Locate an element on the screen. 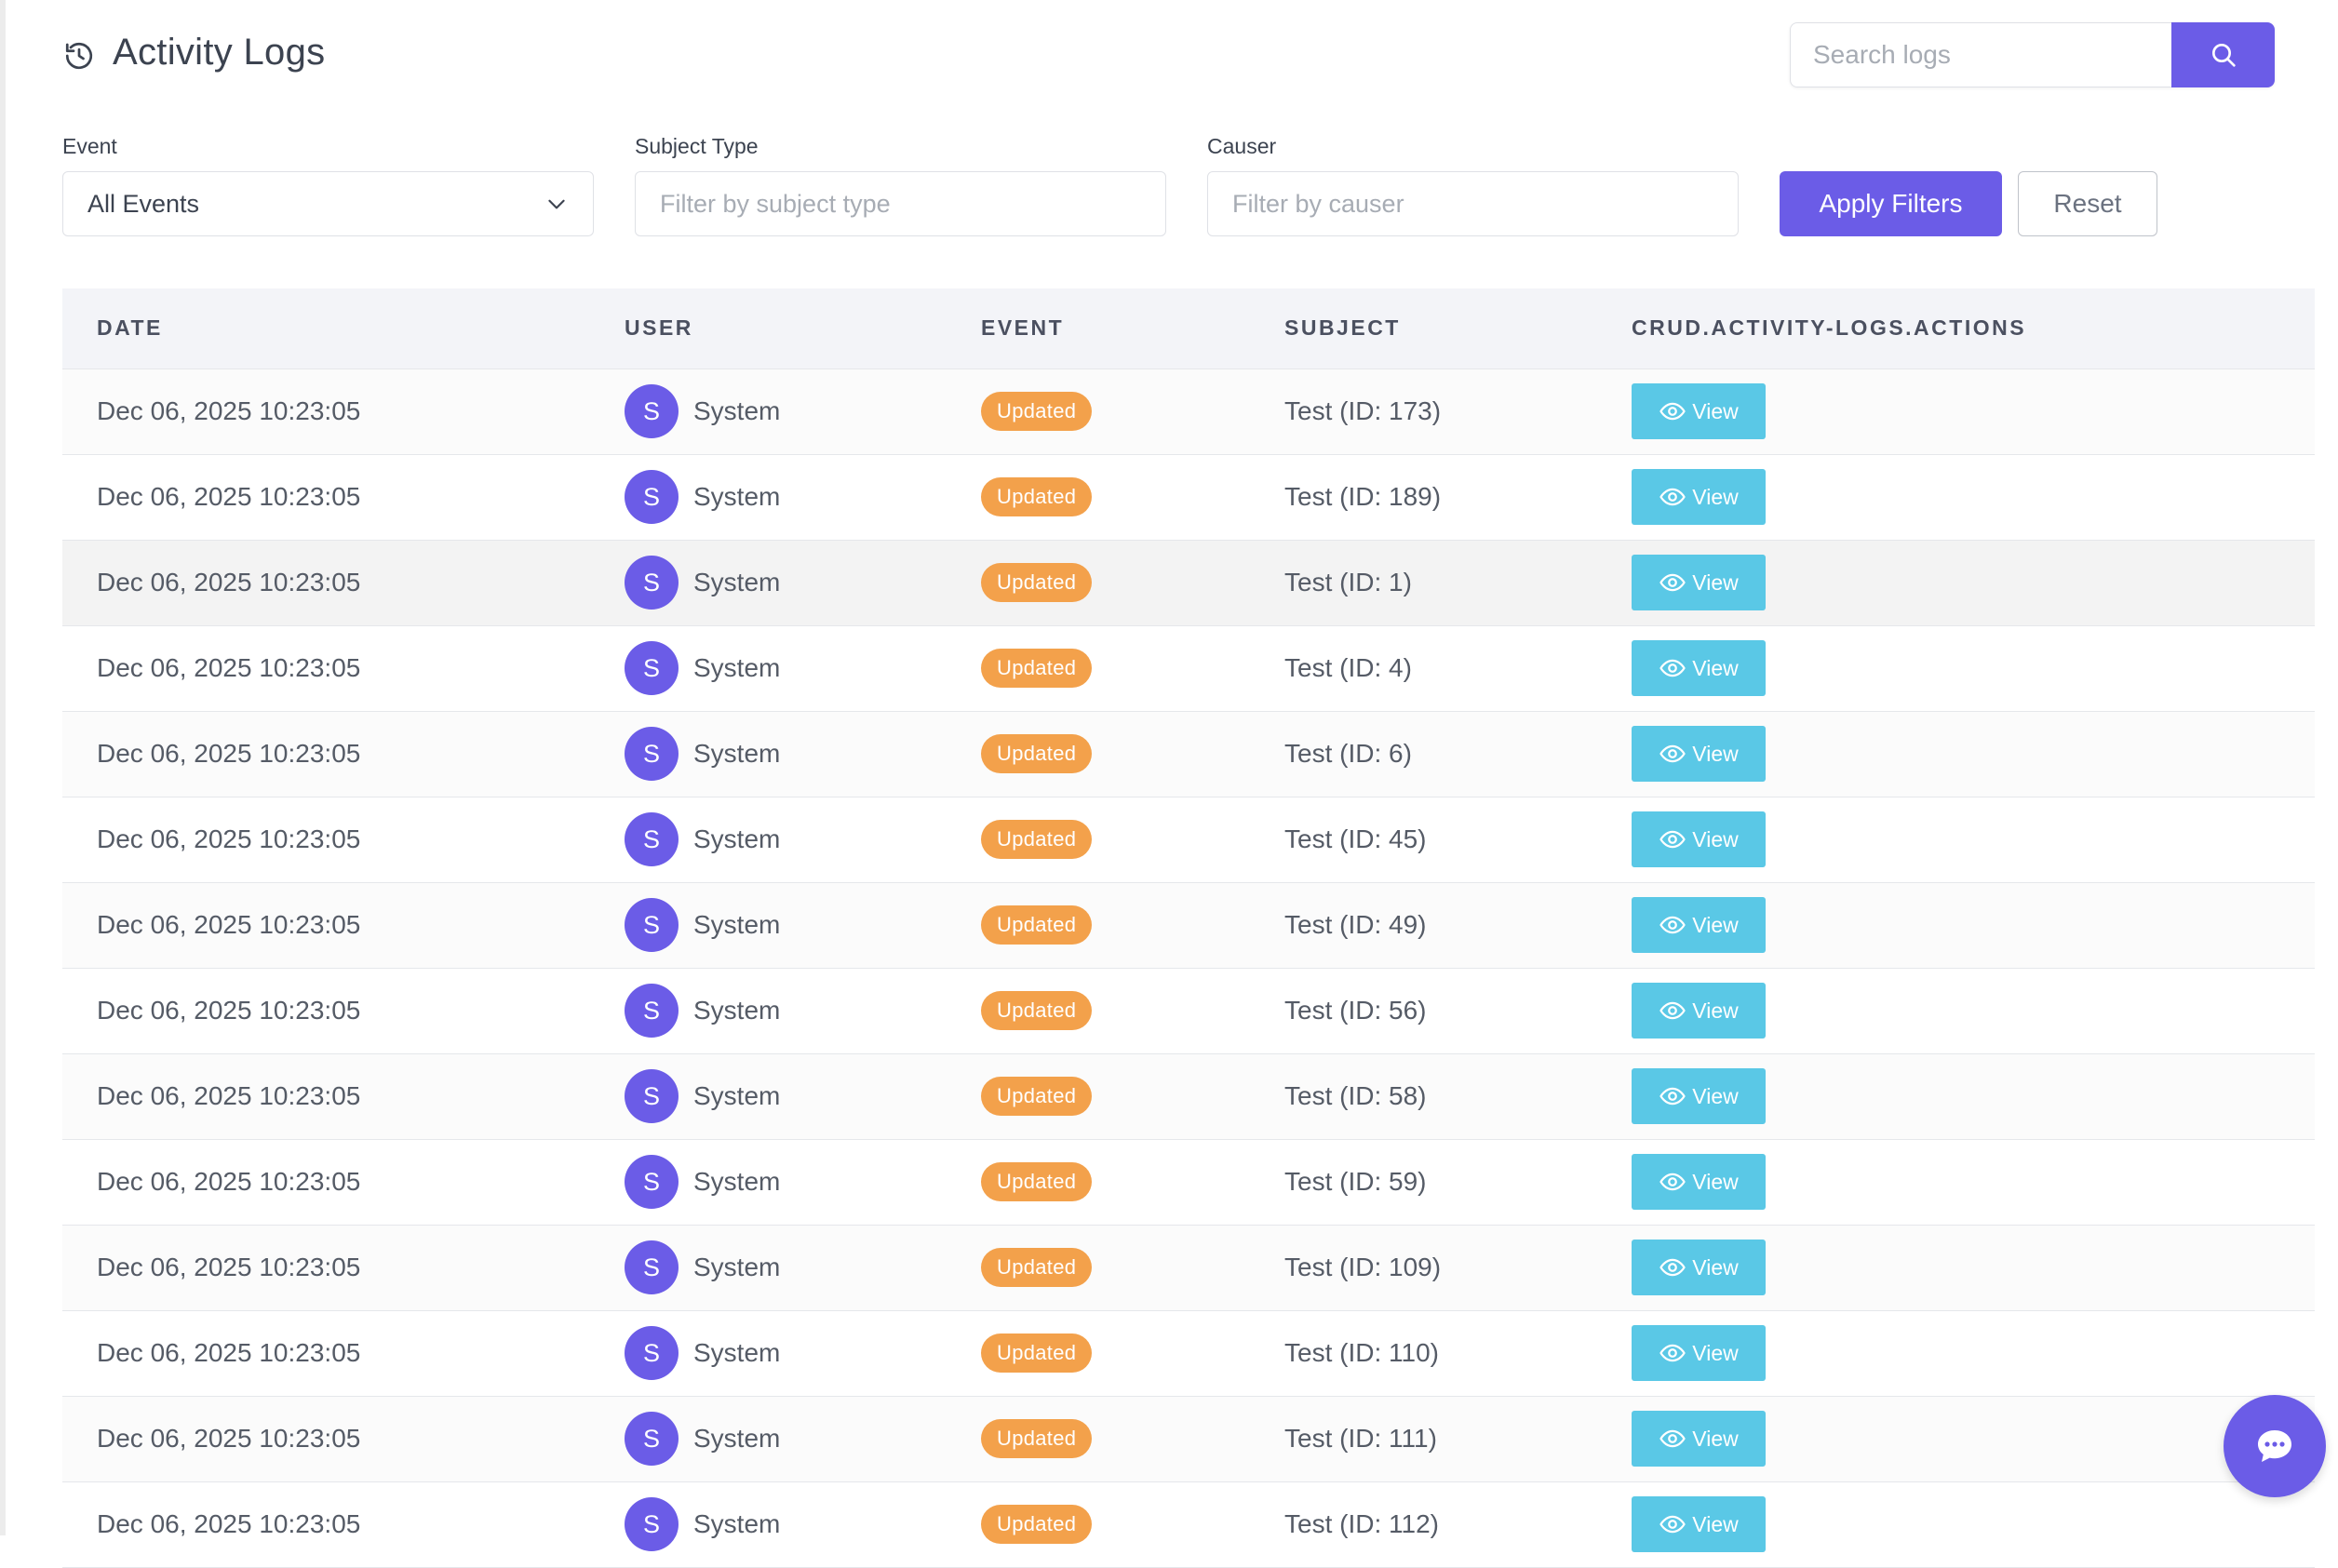  subject-cell: Test (ID: 59) is located at coordinates (1423, 1182).